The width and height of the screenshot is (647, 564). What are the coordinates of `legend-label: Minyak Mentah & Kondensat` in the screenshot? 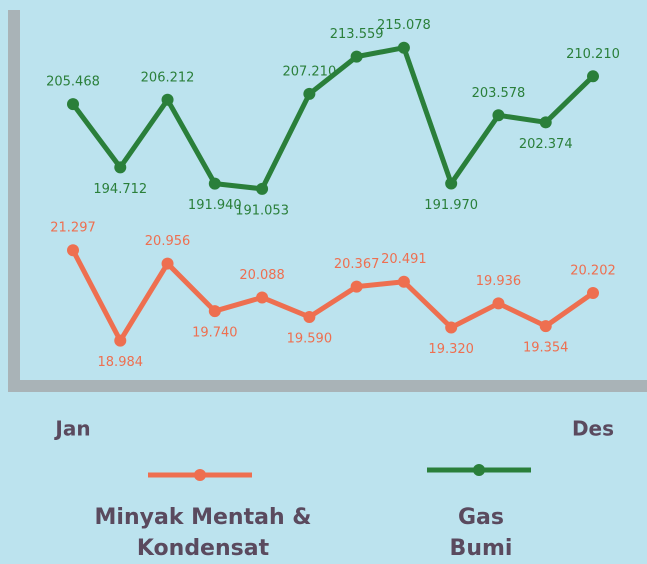 It's located at (203, 533).